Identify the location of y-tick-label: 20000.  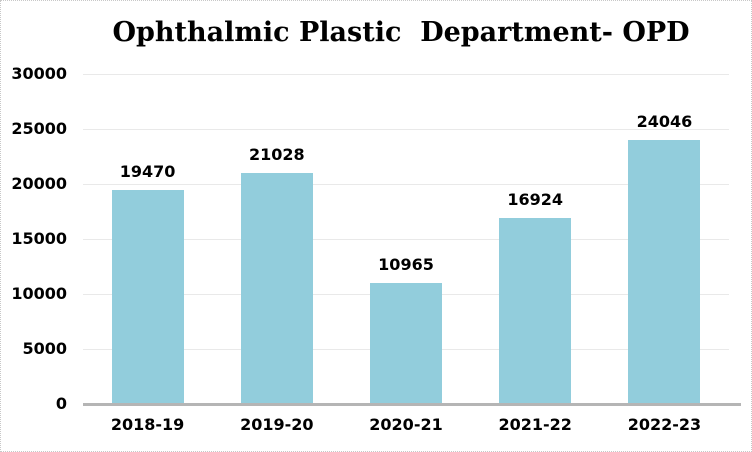
(39, 183).